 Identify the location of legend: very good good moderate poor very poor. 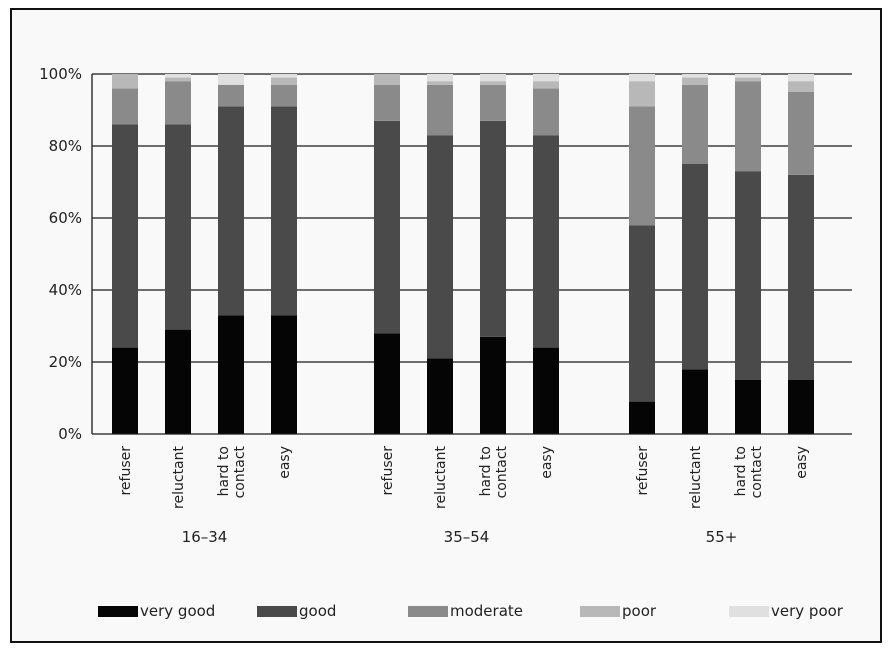
(471, 611).